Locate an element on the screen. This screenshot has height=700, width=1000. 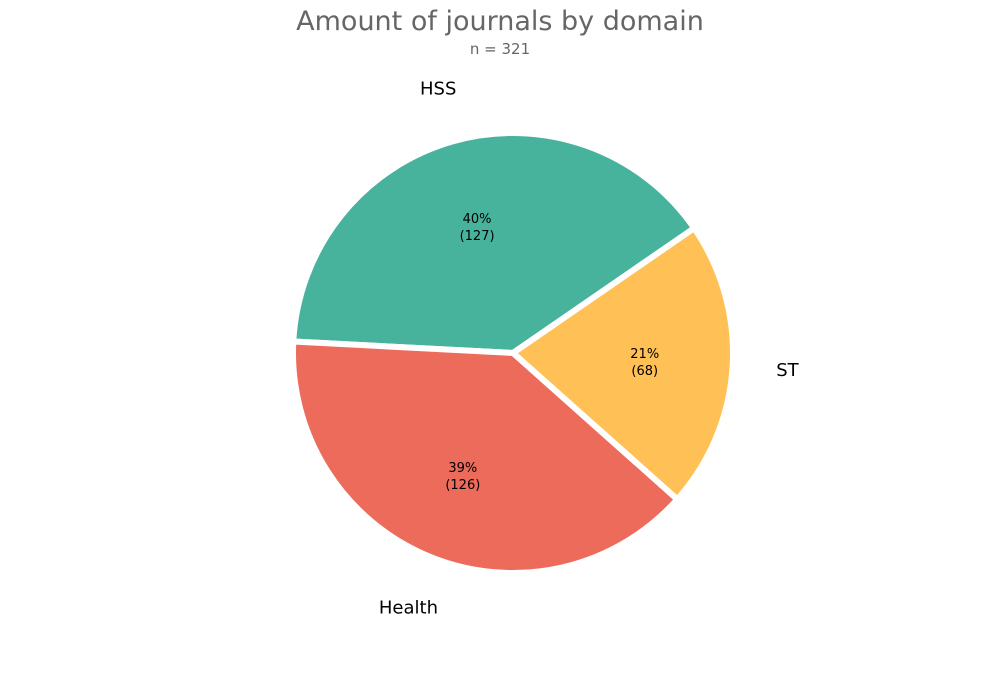
chart-title: Amount of journals by domain is located at coordinates (500, 21).